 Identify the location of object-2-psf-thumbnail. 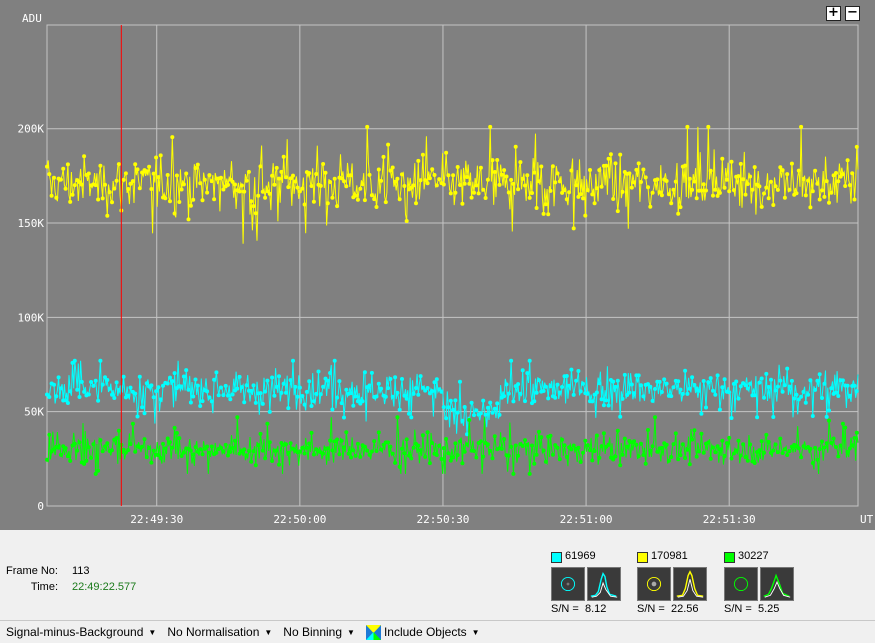
(690, 584).